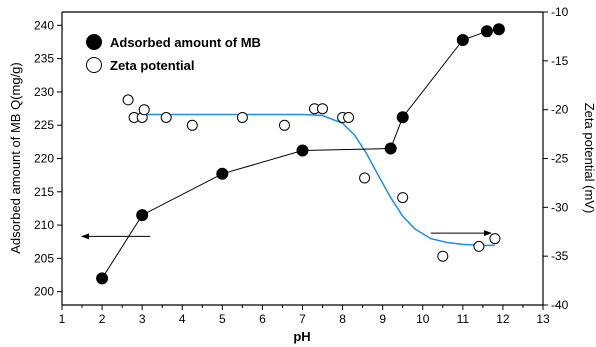  I want to click on y-left-tick-label: 205, so click(44, 258).